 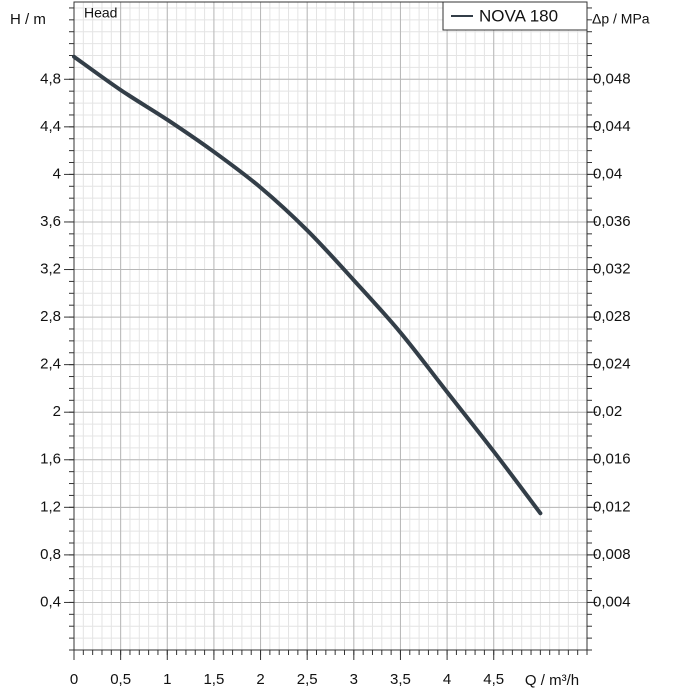 I want to click on x-tick-label: 0,5, so click(x=120, y=679).